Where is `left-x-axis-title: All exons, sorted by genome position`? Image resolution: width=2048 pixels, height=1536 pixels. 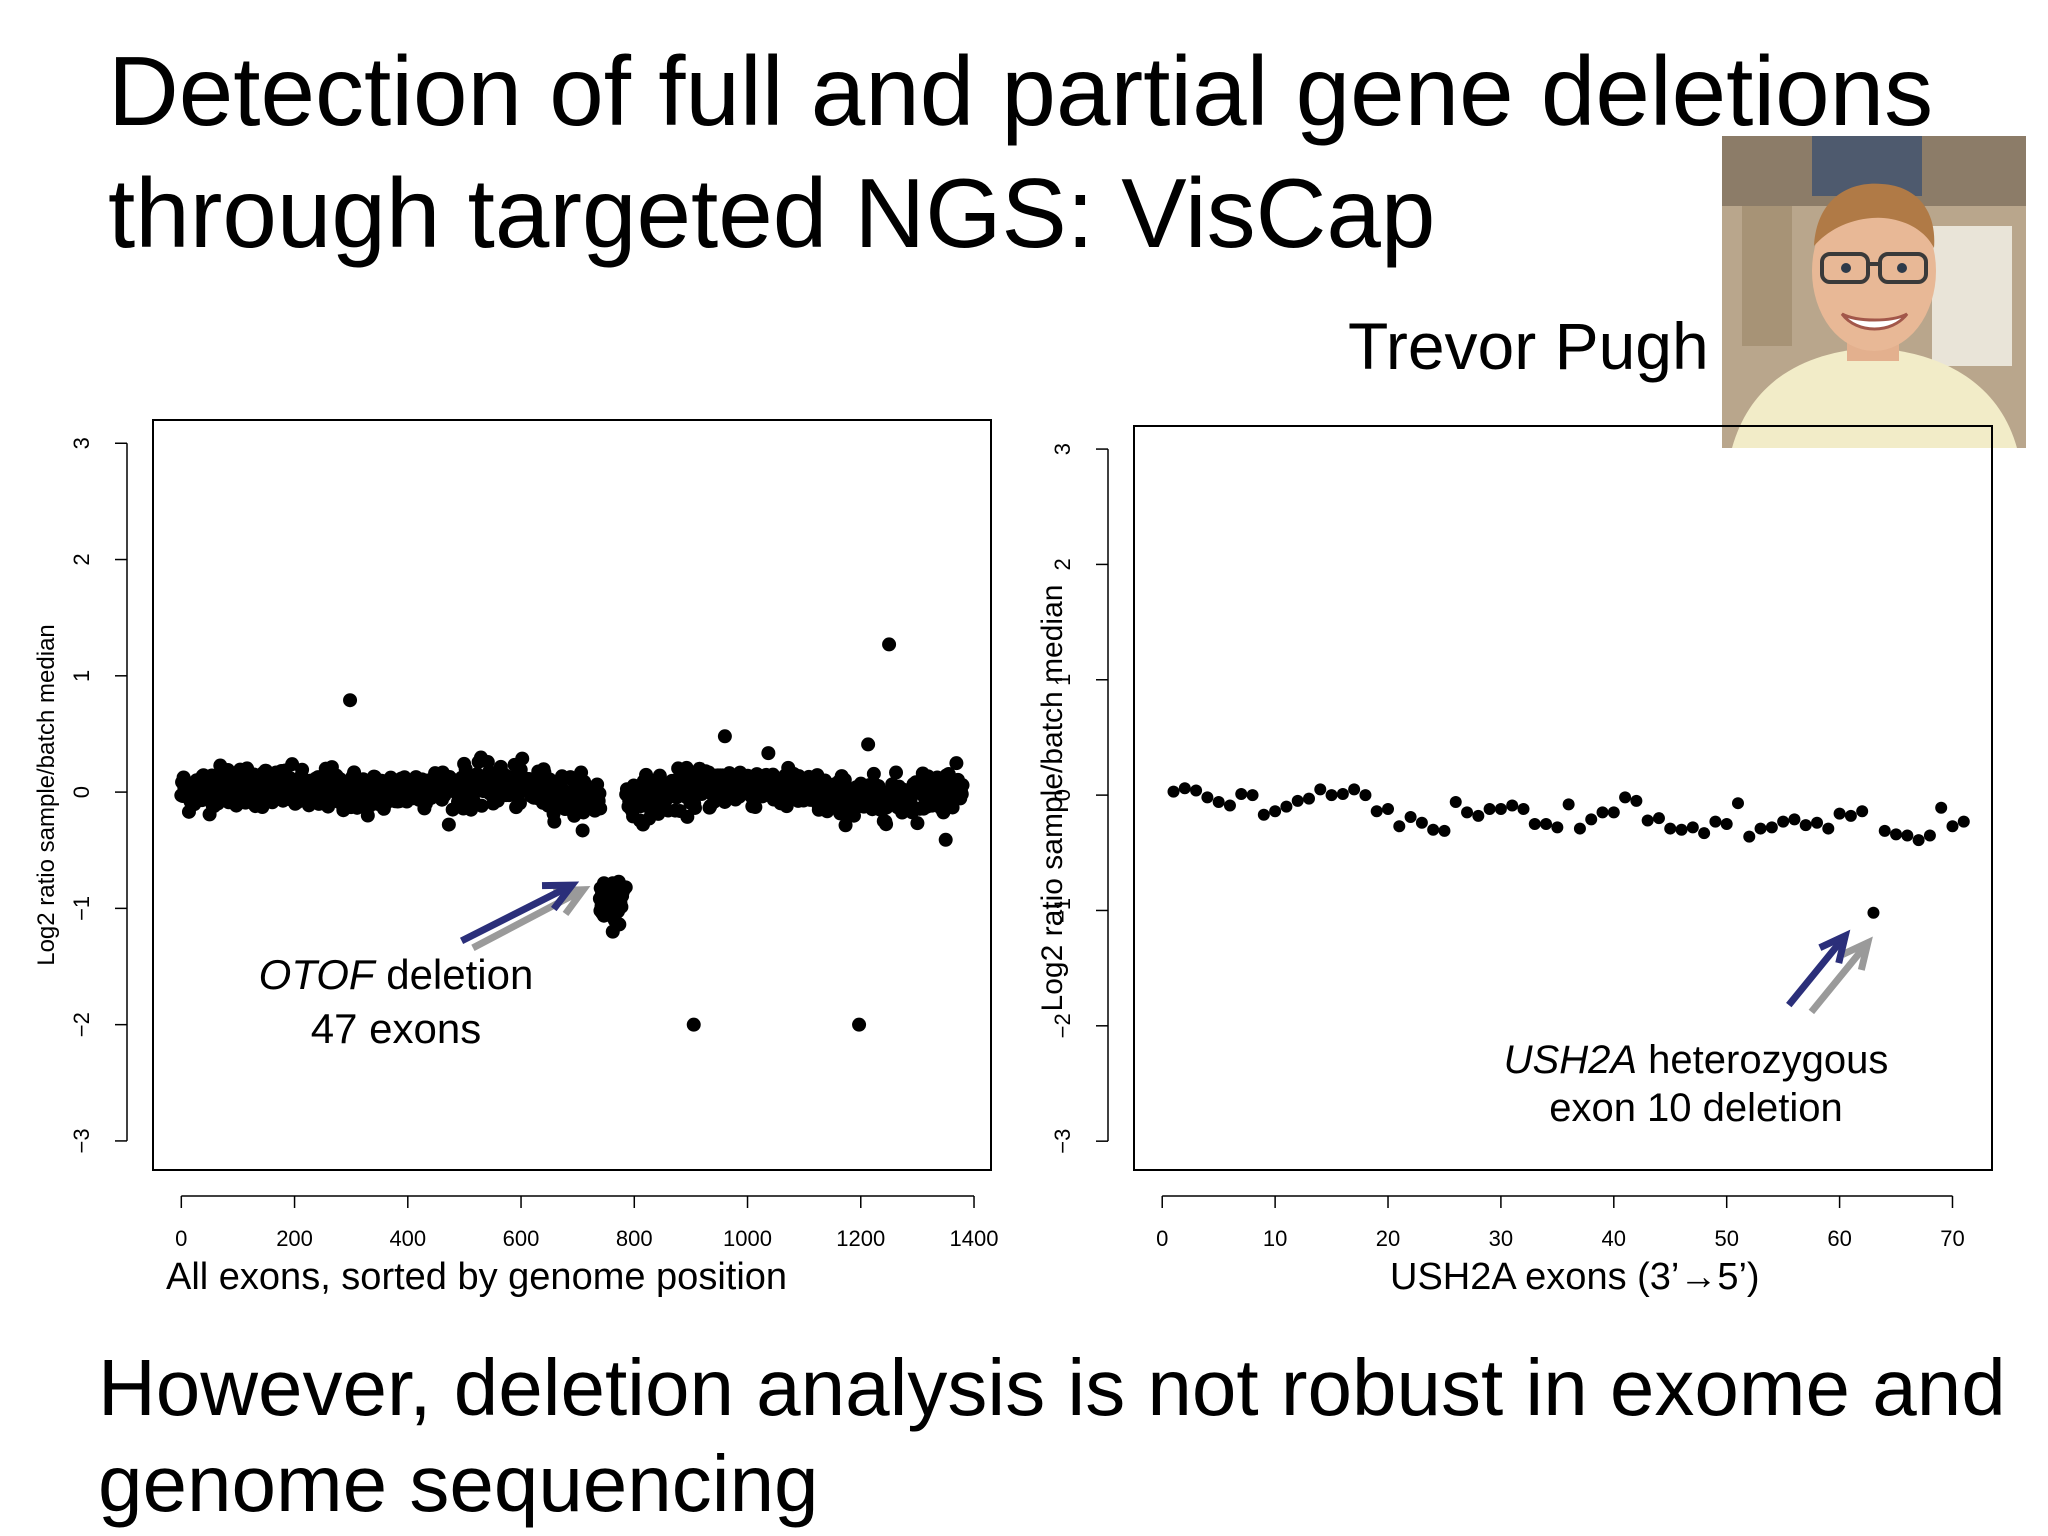 left-x-axis-title: All exons, sorted by genome position is located at coordinates (477, 1277).